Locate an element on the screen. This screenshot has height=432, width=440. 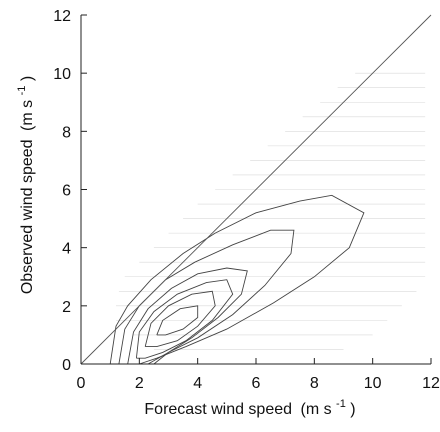
x-axis-label: Forecast wind speed (m s -1 ) is located at coordinates (249, 406).